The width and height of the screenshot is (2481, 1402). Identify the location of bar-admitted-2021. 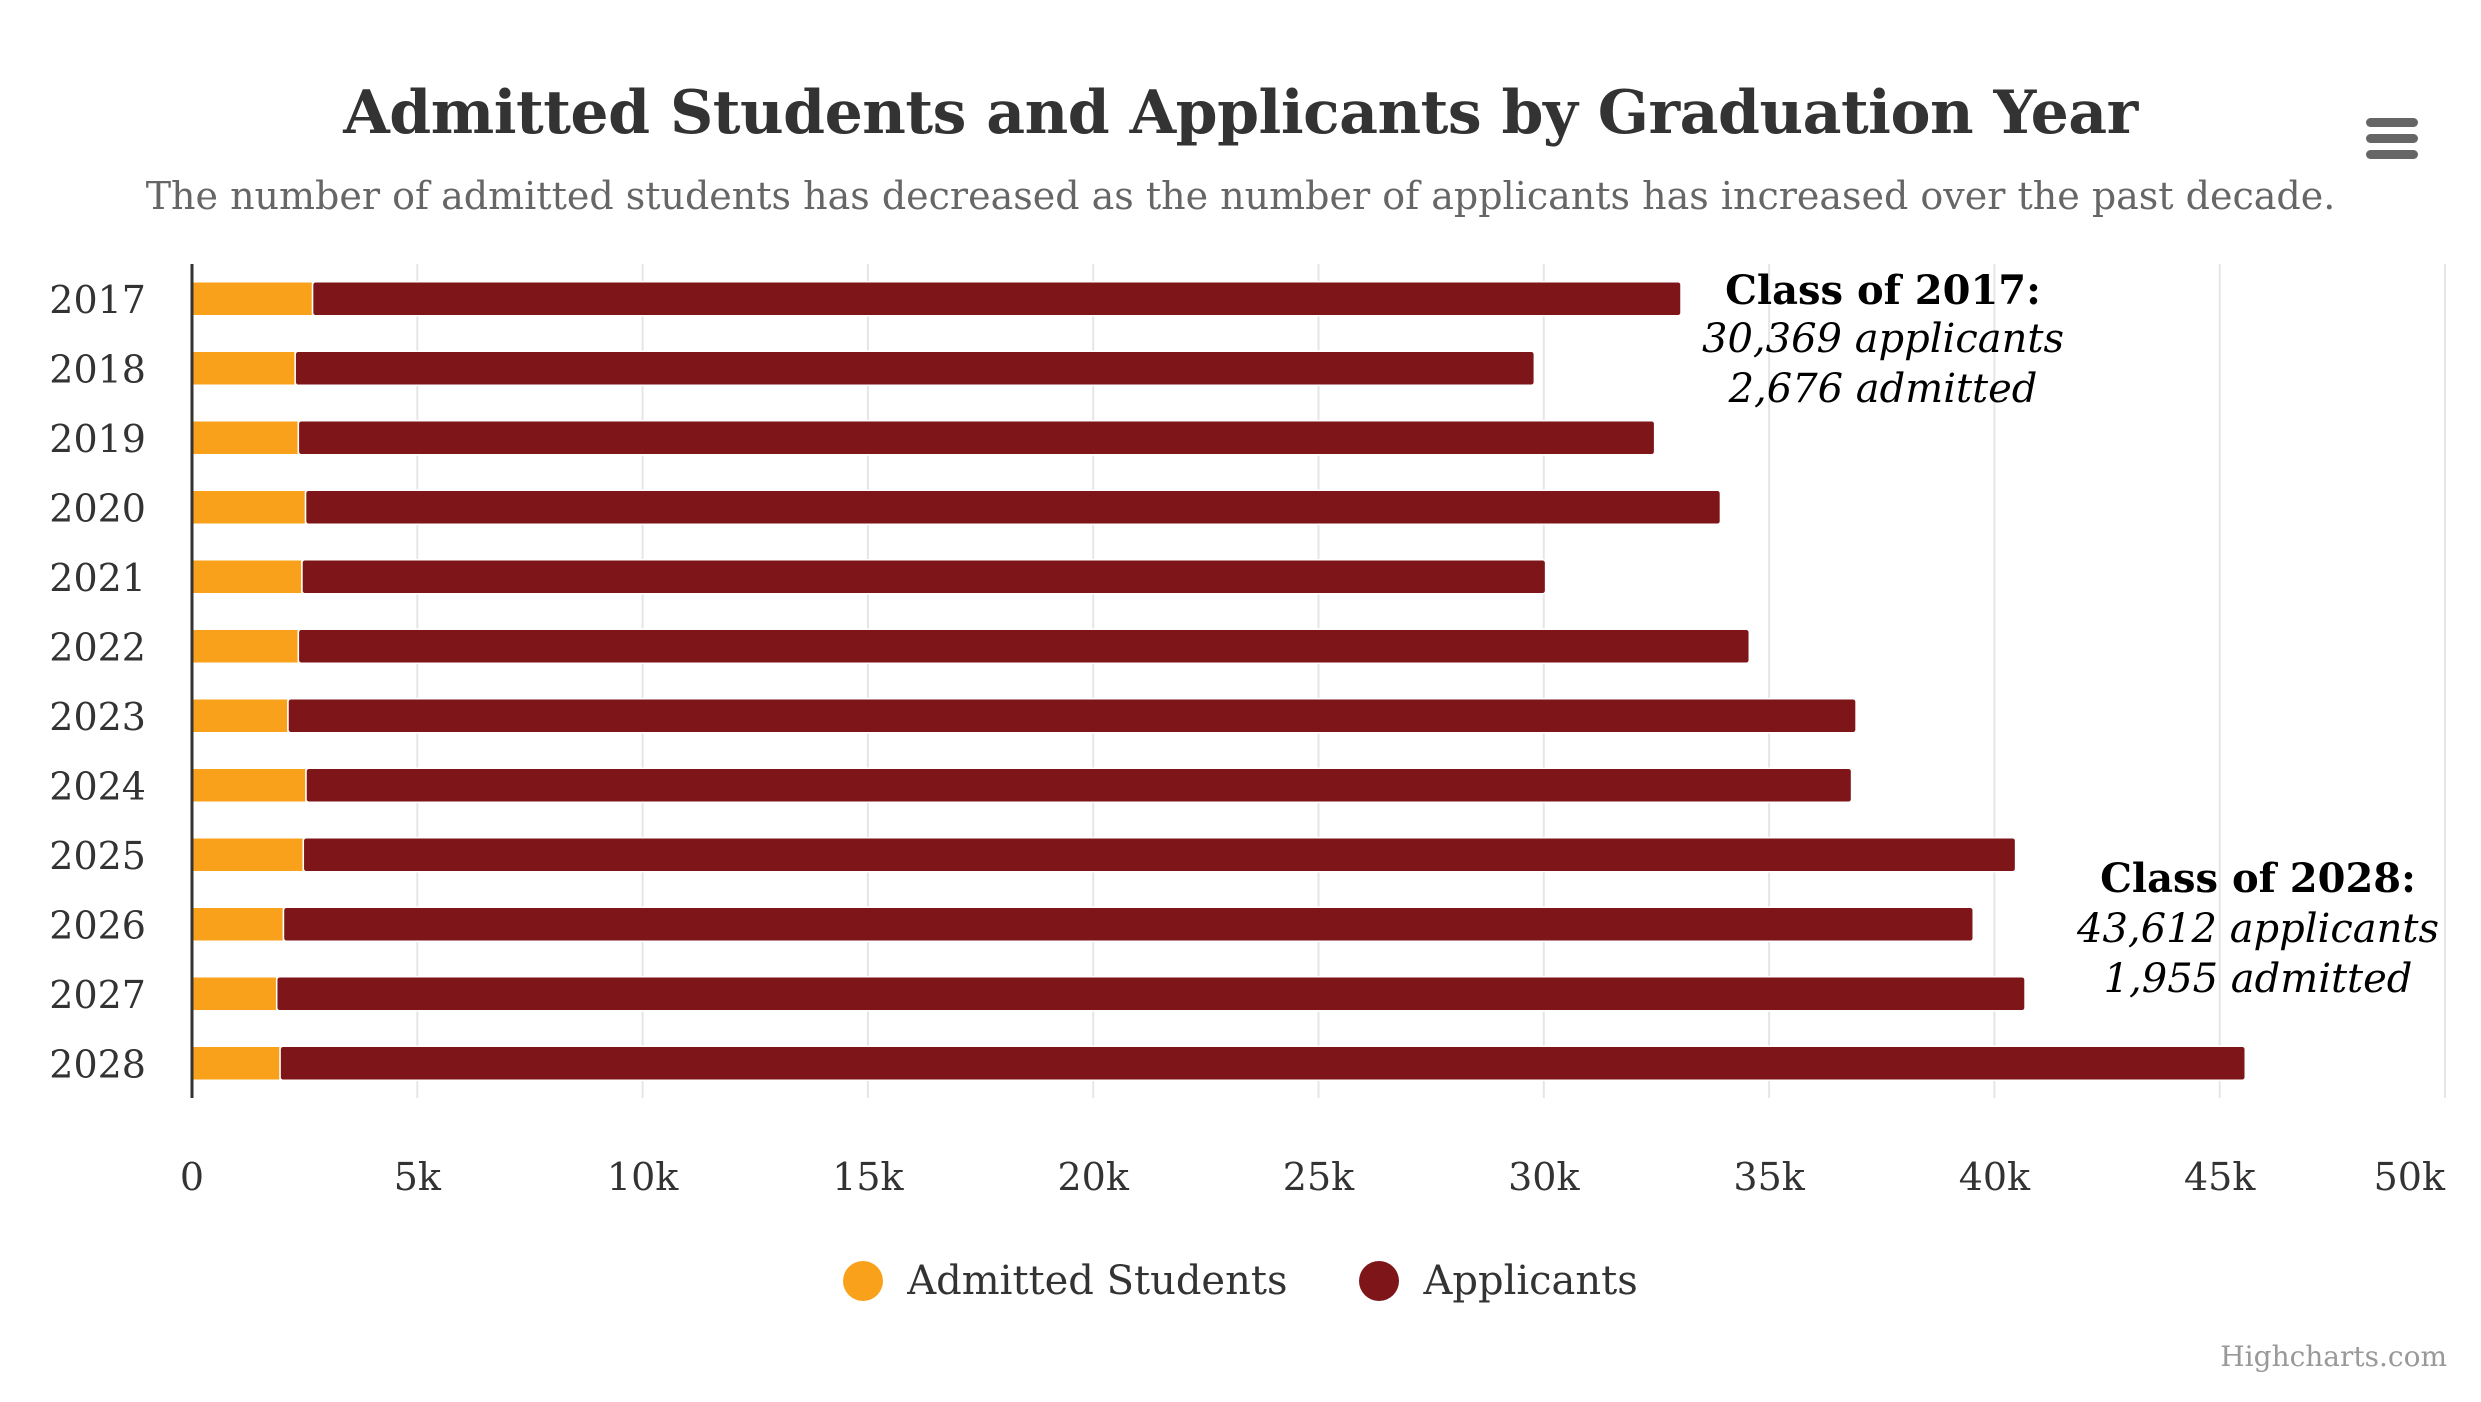
(247, 577).